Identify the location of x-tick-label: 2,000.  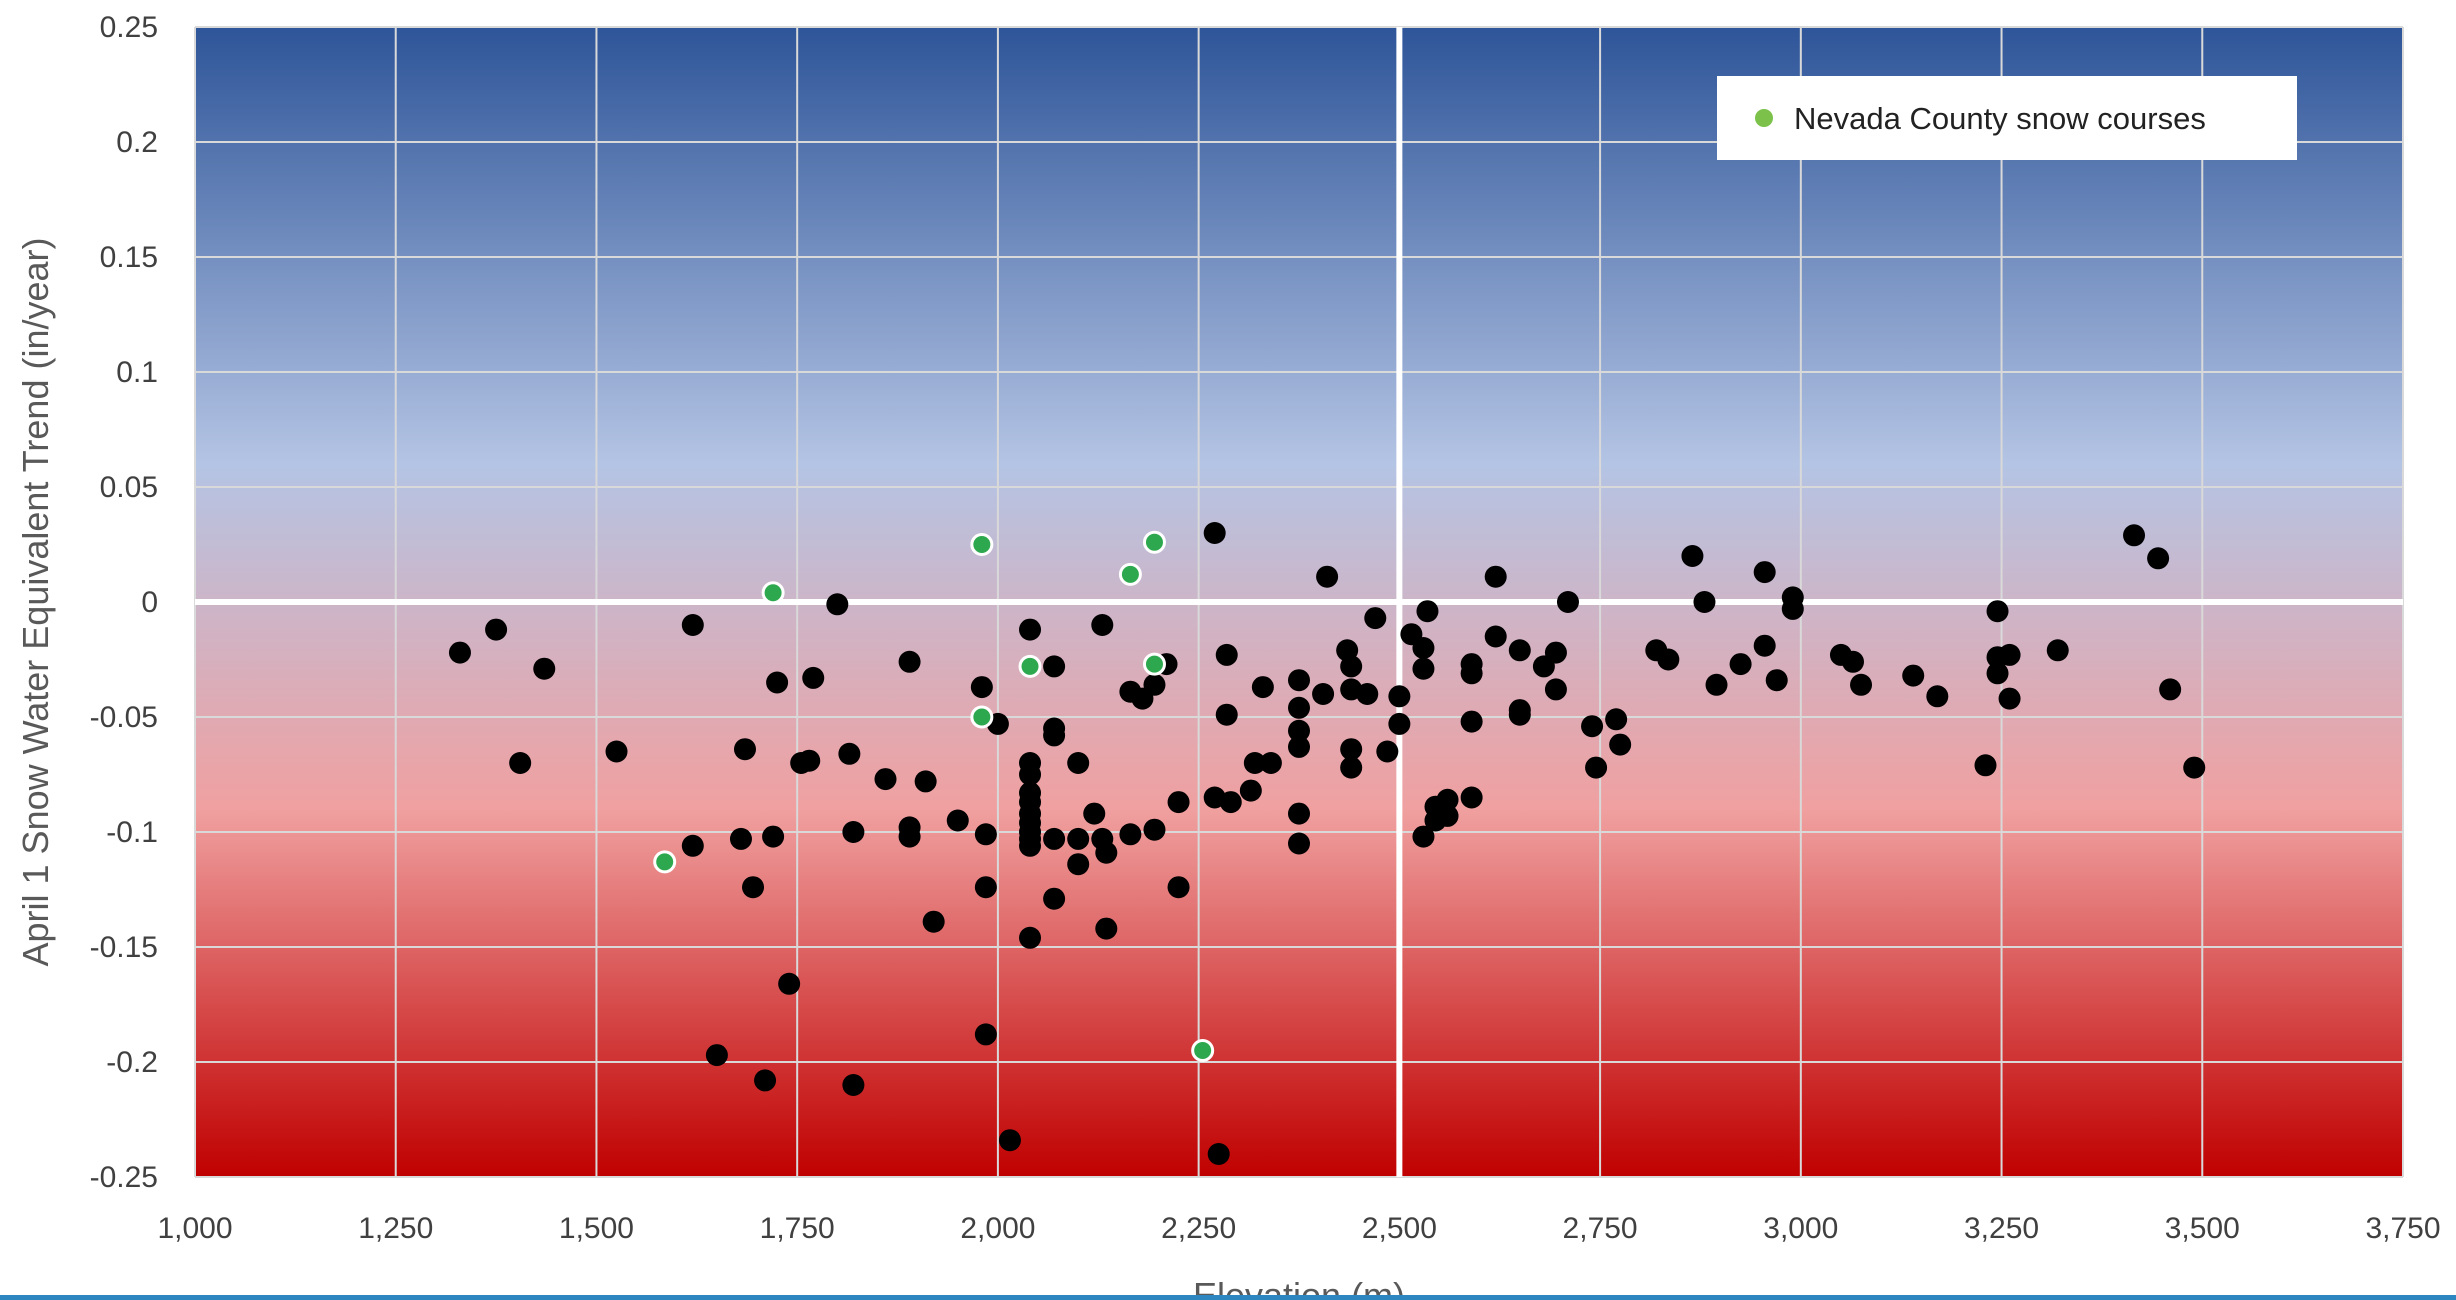
(997, 1228).